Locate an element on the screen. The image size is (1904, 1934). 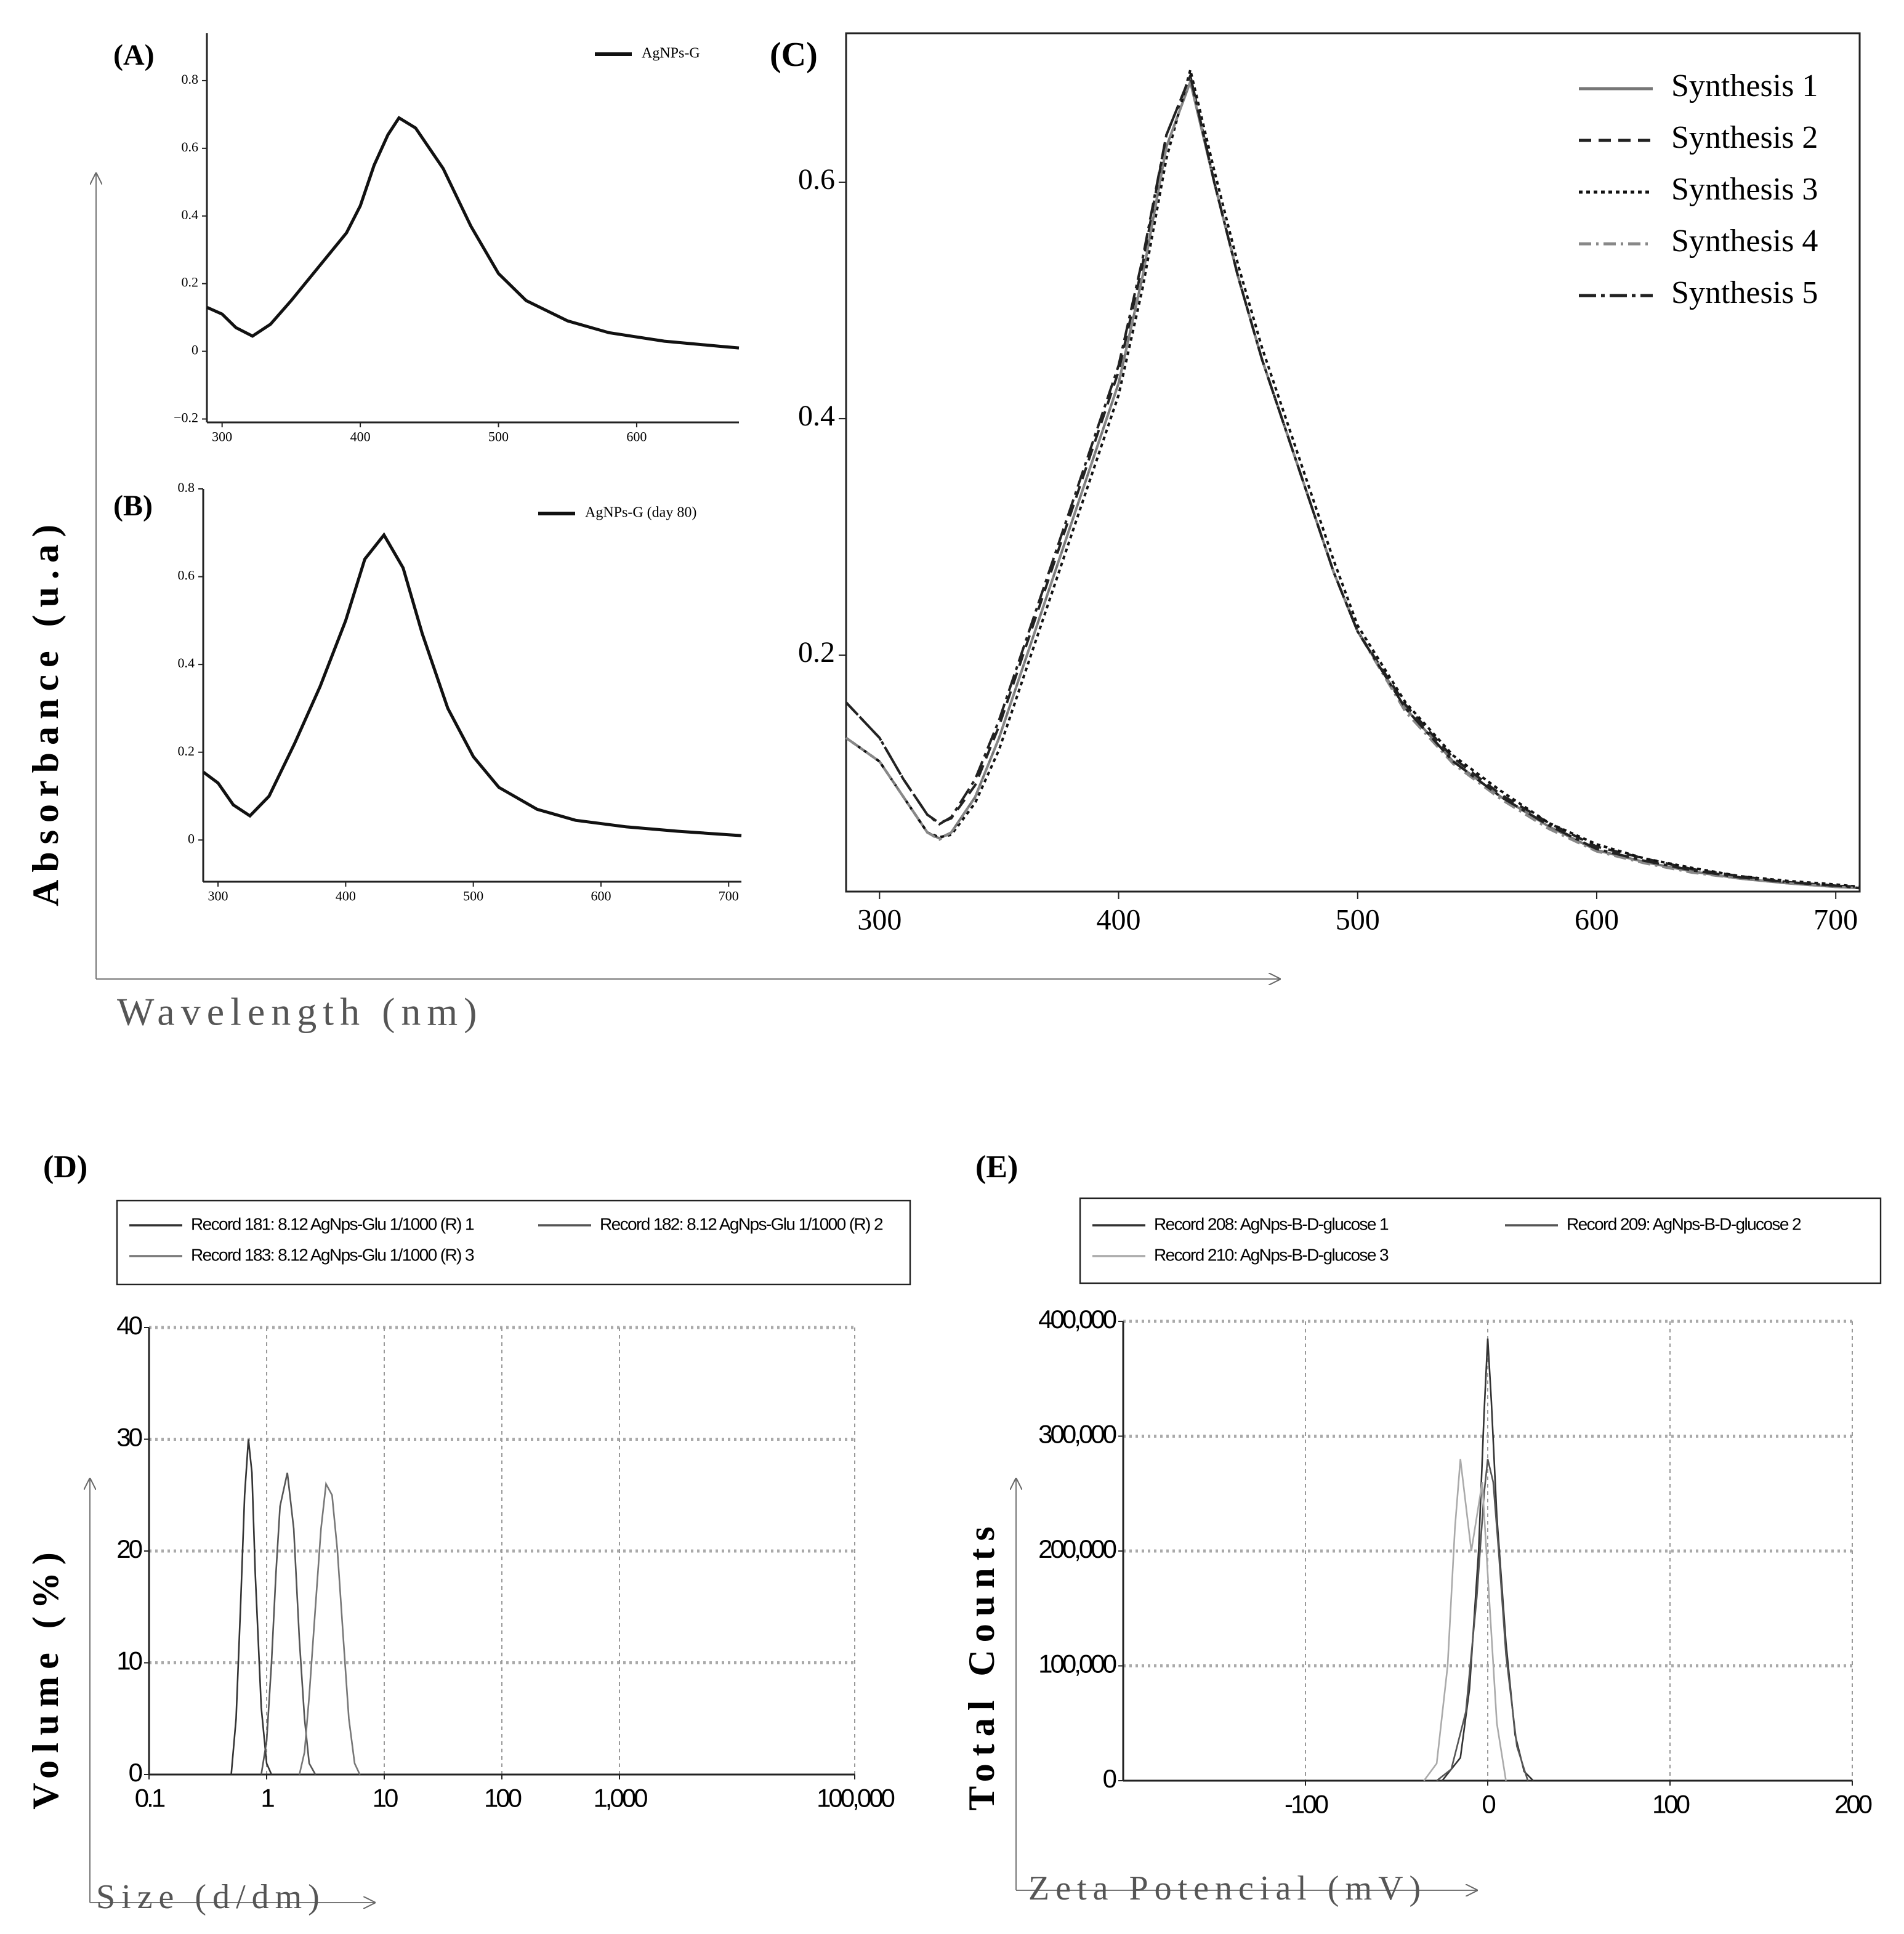
y-tick-label: 30 is located at coordinates (129, 1437).